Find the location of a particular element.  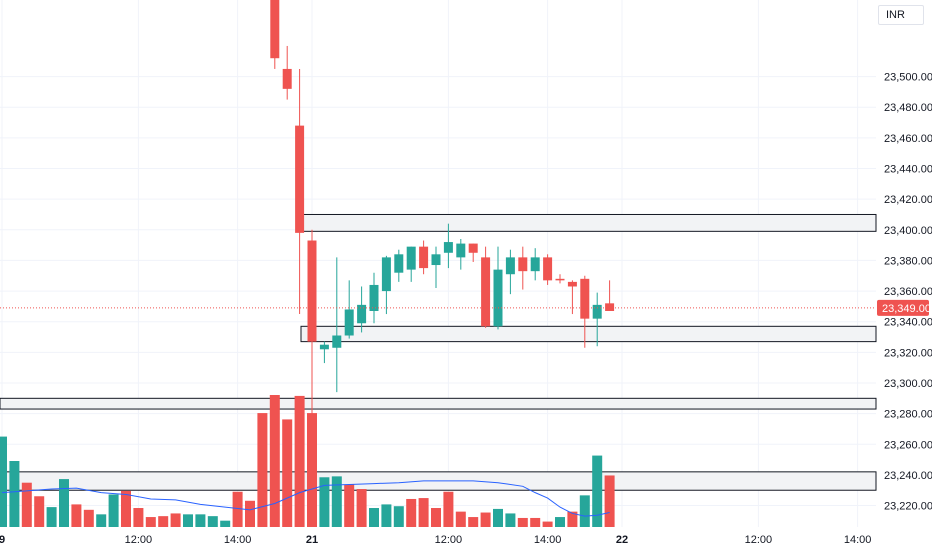

currency-label: INR is located at coordinates (901, 15).